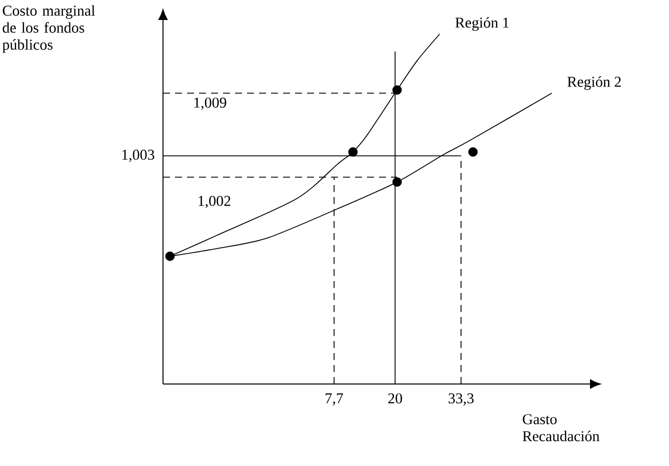 This screenshot has height=466, width=669. I want to click on annotation: 1,009, so click(210, 104).